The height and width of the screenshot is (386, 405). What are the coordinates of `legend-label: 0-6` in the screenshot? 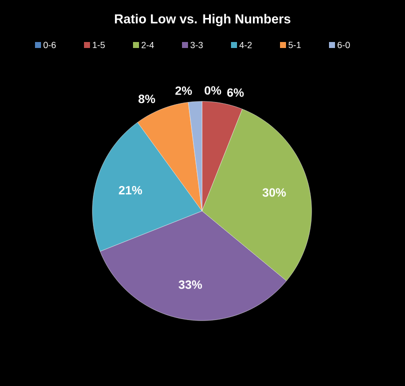 It's located at (50, 45).